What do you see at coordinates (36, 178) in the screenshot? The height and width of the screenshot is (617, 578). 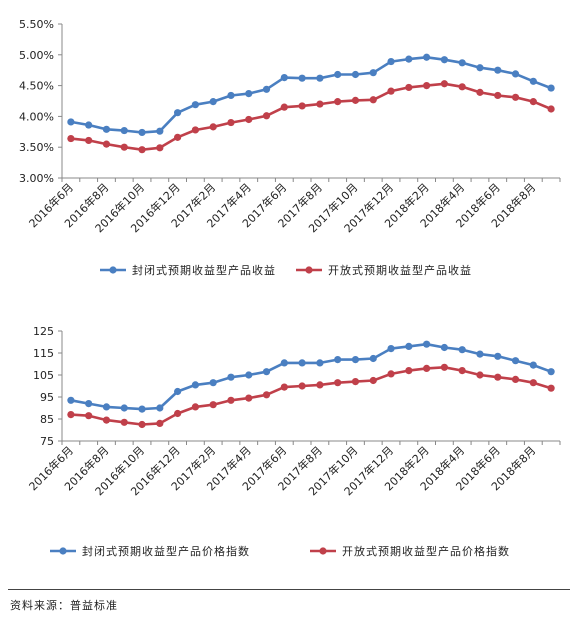 I see `y-tick-label: 3.00%` at bounding box center [36, 178].